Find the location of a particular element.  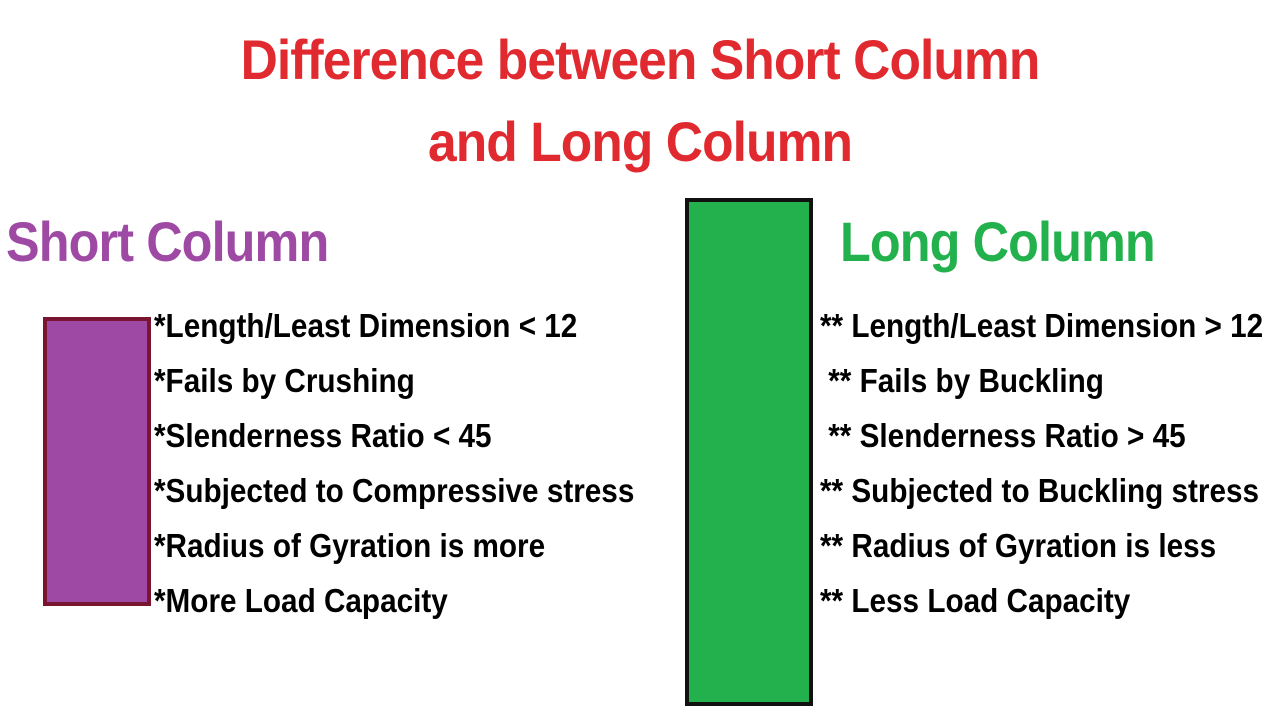

long-column-property: ** Less Load Capacity is located at coordinates (975, 600).